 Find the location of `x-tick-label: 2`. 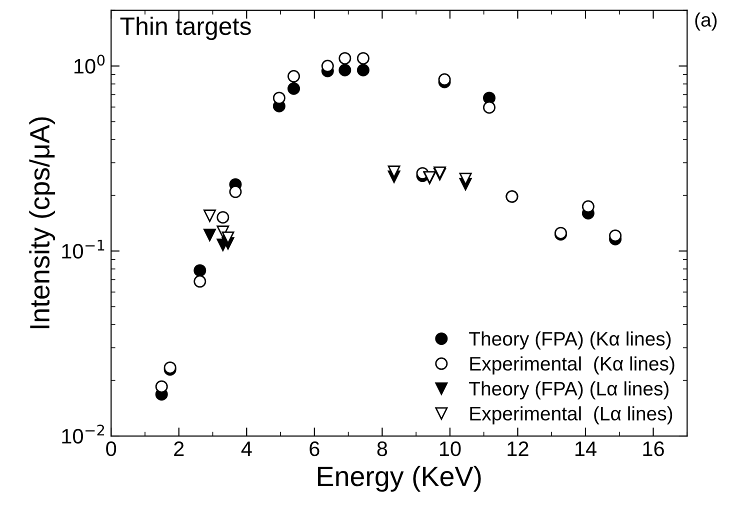

x-tick-label: 2 is located at coordinates (179, 448).